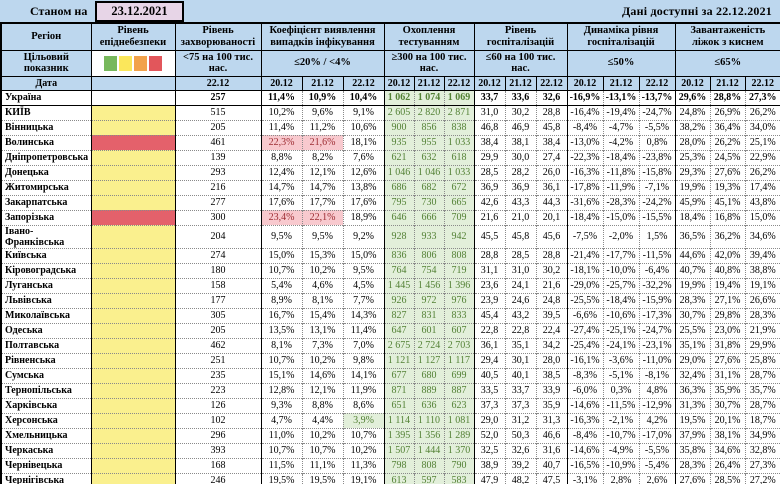 The image size is (780, 484). I want to click on testing-cell: 806, so click(428, 255).